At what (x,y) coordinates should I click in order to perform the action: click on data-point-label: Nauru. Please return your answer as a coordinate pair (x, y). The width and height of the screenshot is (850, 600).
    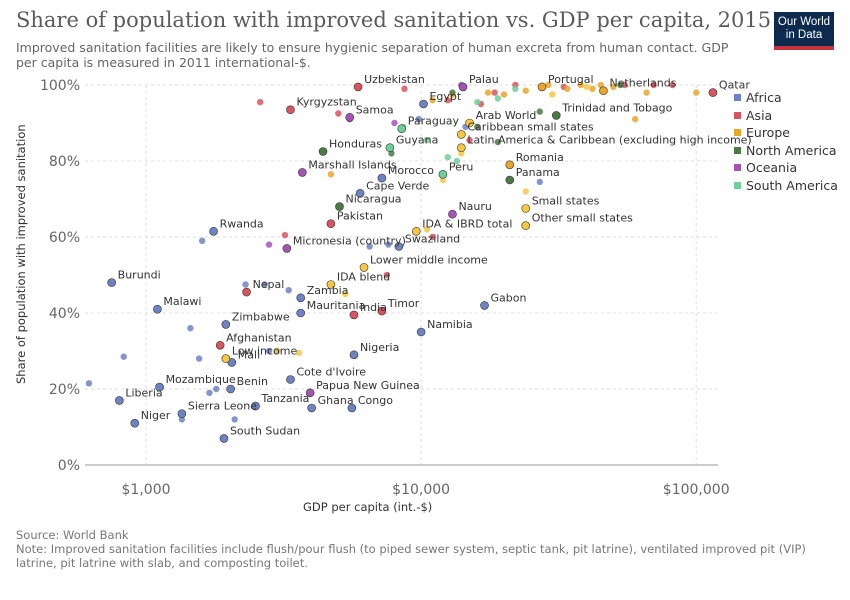
    Looking at the image, I should click on (474, 206).